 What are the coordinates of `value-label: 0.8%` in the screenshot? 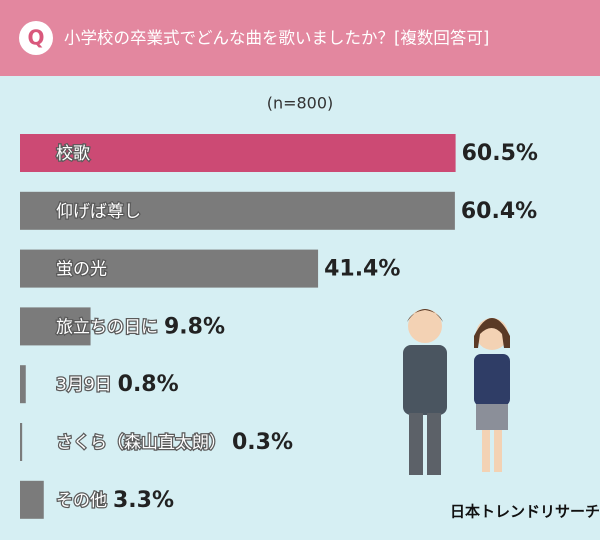 It's located at (148, 384).